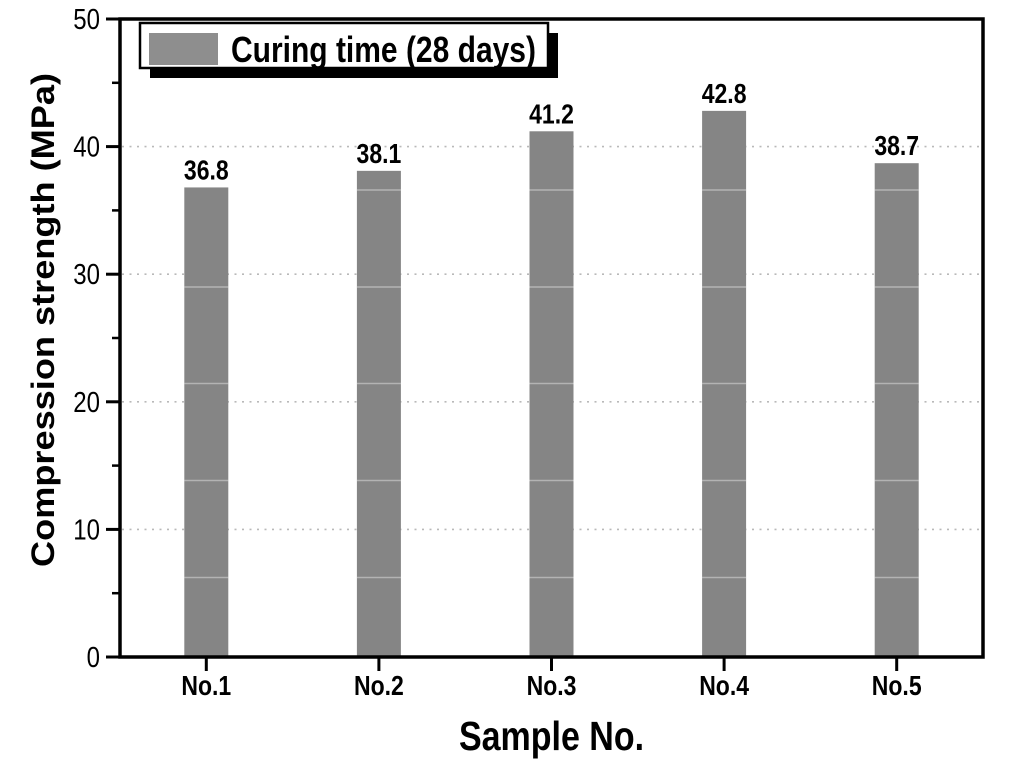 Image resolution: width=1010 pixels, height=765 pixels. I want to click on x-tick-label: No.1, so click(206, 686).